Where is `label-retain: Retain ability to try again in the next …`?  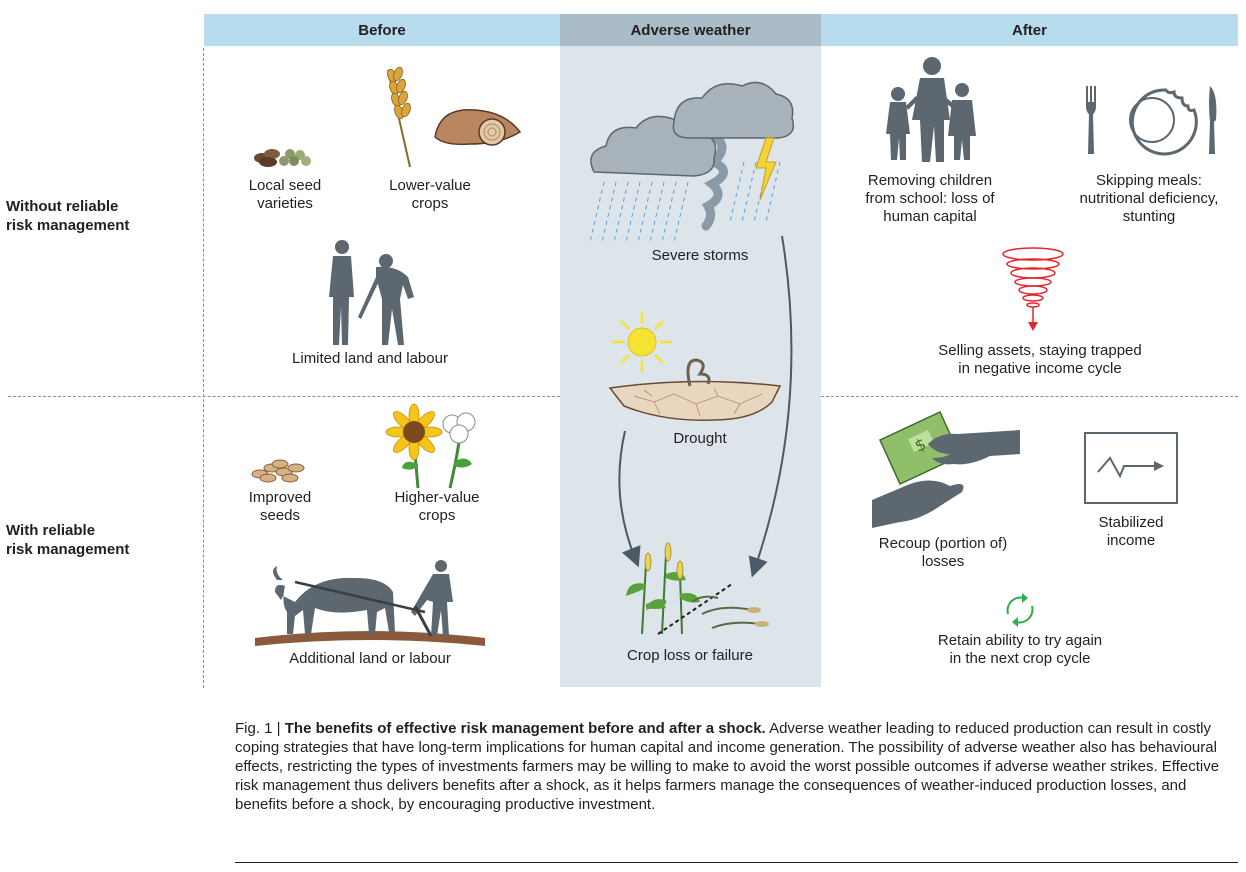 label-retain: Retain ability to try again in the next … is located at coordinates (1020, 649).